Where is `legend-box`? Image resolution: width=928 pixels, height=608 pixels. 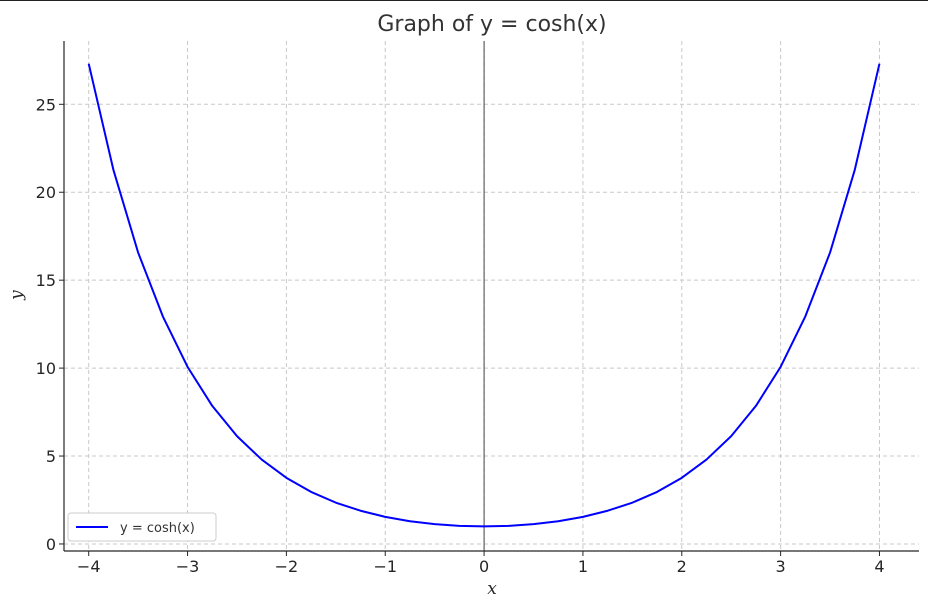 legend-box is located at coordinates (142, 527).